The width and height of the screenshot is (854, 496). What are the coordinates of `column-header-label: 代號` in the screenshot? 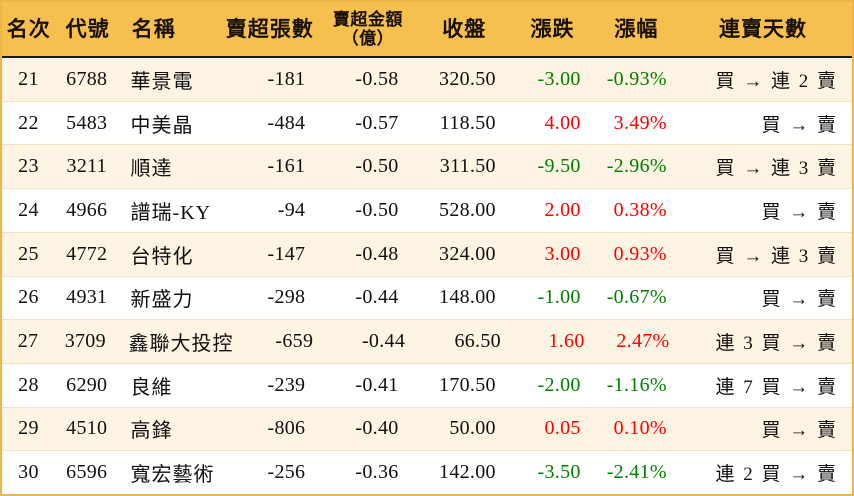 It's located at (87, 28).